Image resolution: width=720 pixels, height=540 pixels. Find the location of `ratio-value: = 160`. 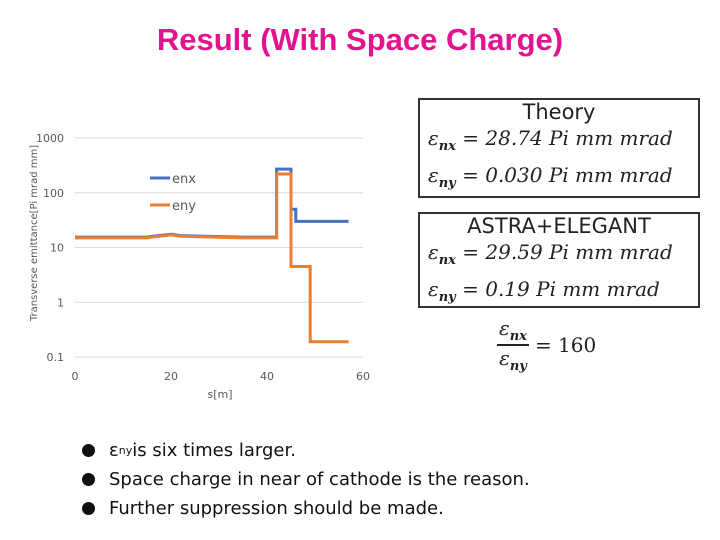

ratio-value: = 160 is located at coordinates (565, 345).